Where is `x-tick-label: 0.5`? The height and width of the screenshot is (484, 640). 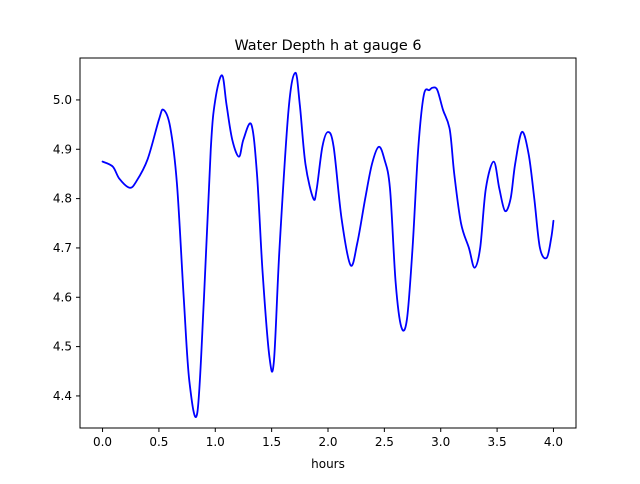
x-tick-label: 0.5 is located at coordinates (158, 442).